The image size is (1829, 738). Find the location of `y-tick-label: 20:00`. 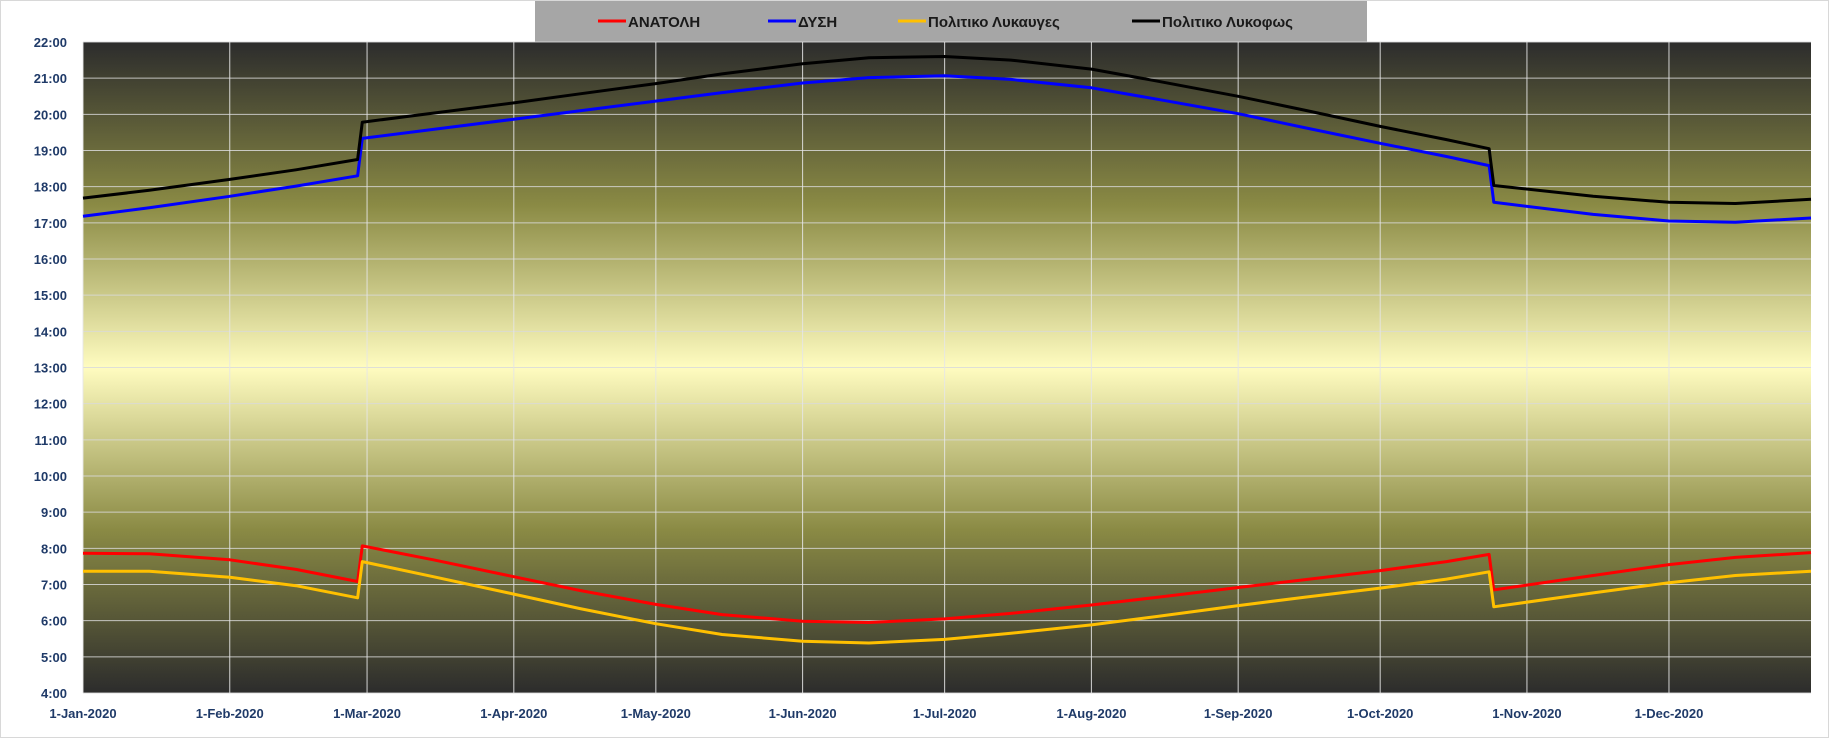

y-tick-label: 20:00 is located at coordinates (50, 114).